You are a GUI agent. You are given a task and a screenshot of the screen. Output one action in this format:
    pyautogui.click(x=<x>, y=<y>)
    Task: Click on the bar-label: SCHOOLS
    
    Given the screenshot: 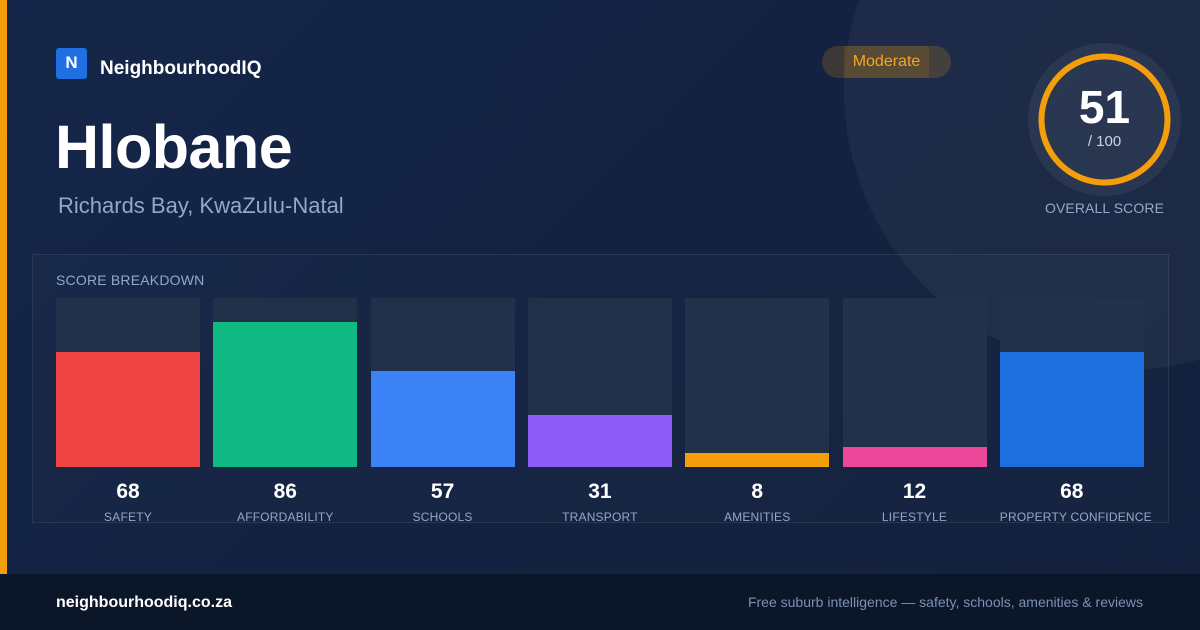 What is the action you would take?
    pyautogui.click(x=442, y=517)
    